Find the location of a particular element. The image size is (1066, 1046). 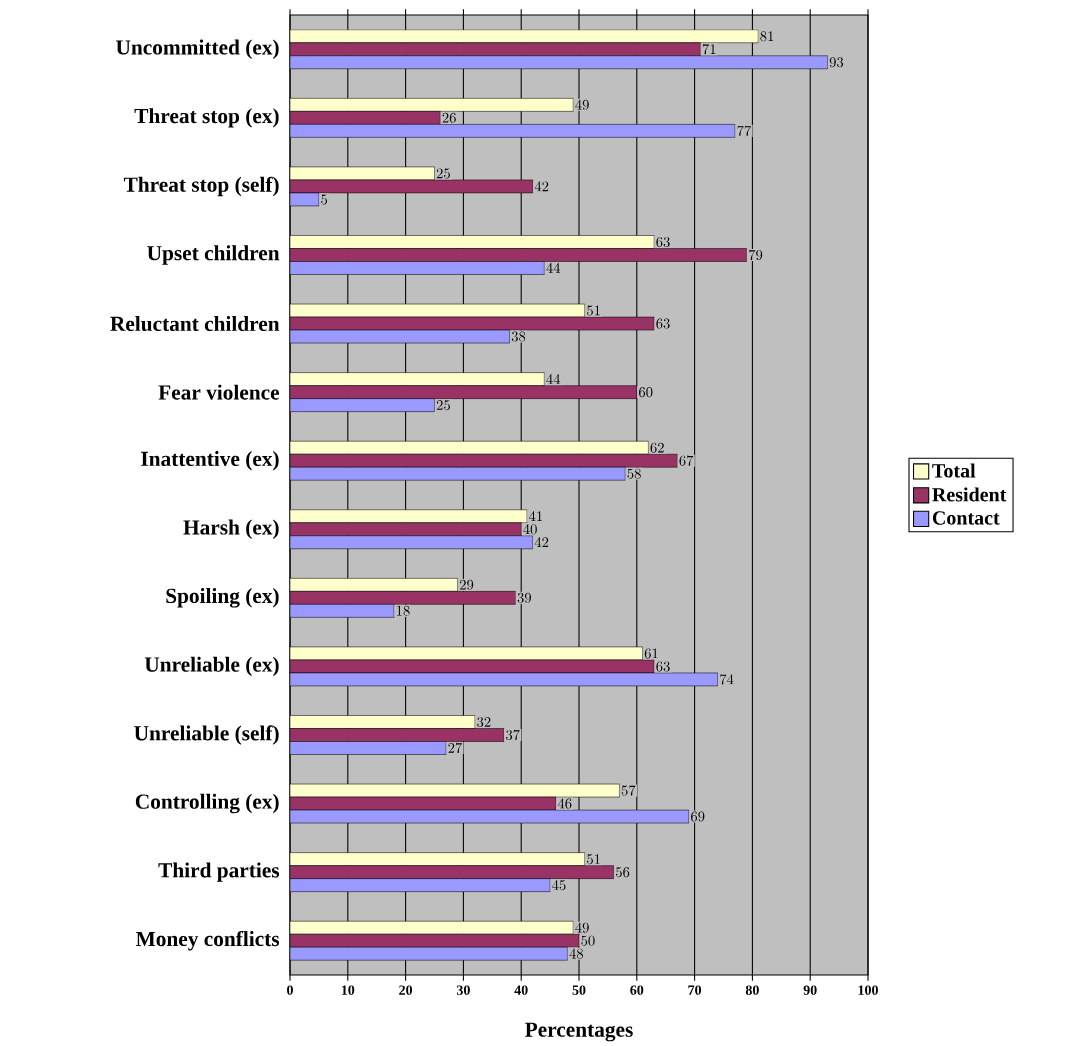

data-label: 41 is located at coordinates (535, 516).